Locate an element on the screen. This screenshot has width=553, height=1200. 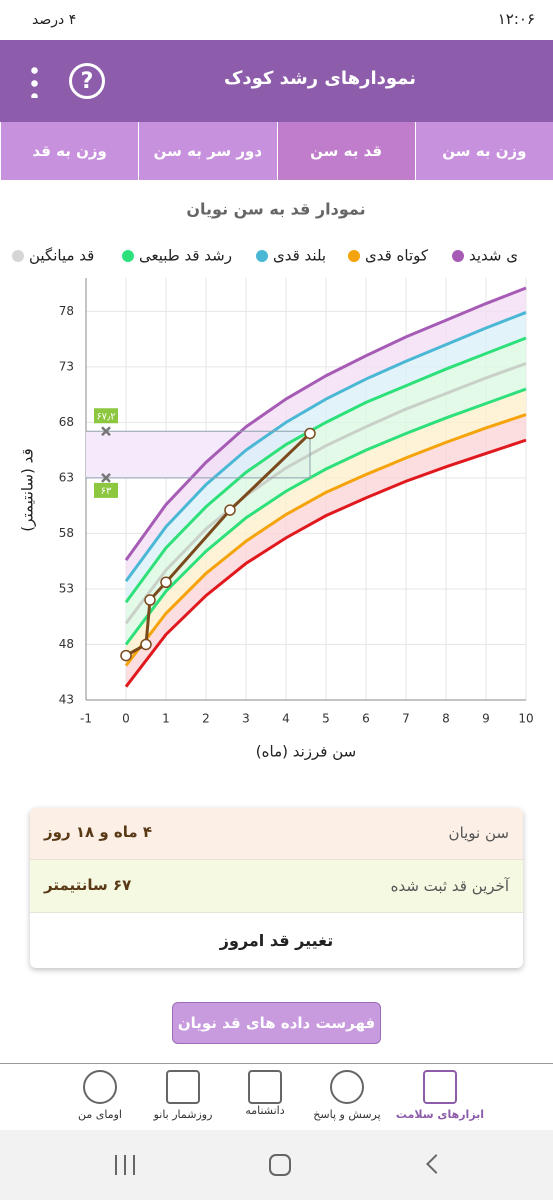
x-tick-label: 0 is located at coordinates (126, 719).